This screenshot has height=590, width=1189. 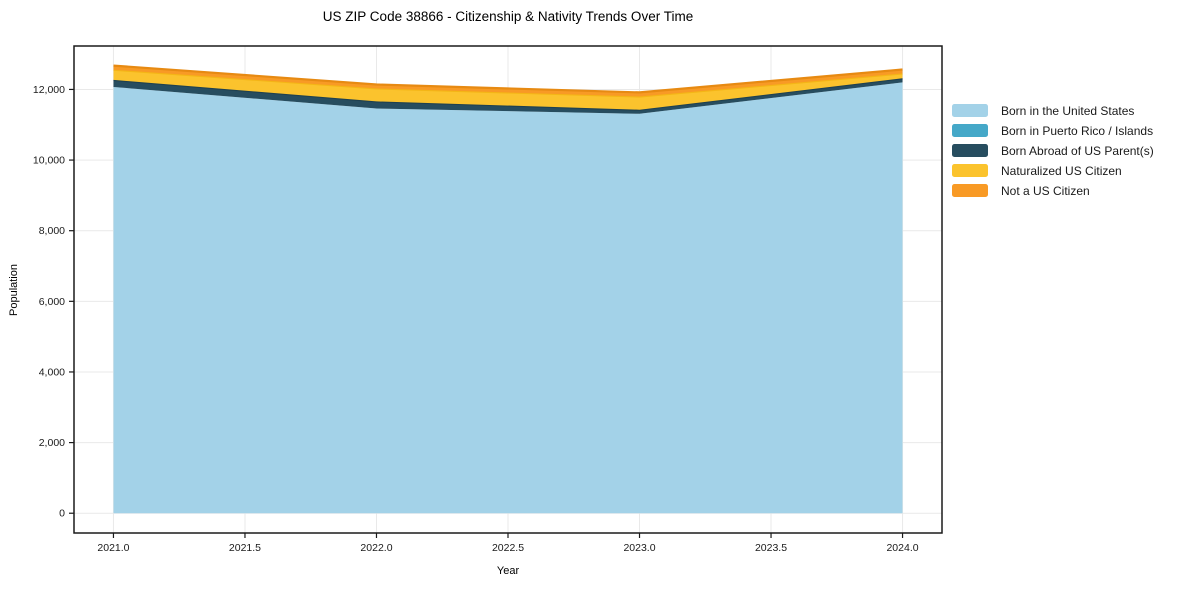 I want to click on x-tick-label: 2023.0, so click(x=639, y=548).